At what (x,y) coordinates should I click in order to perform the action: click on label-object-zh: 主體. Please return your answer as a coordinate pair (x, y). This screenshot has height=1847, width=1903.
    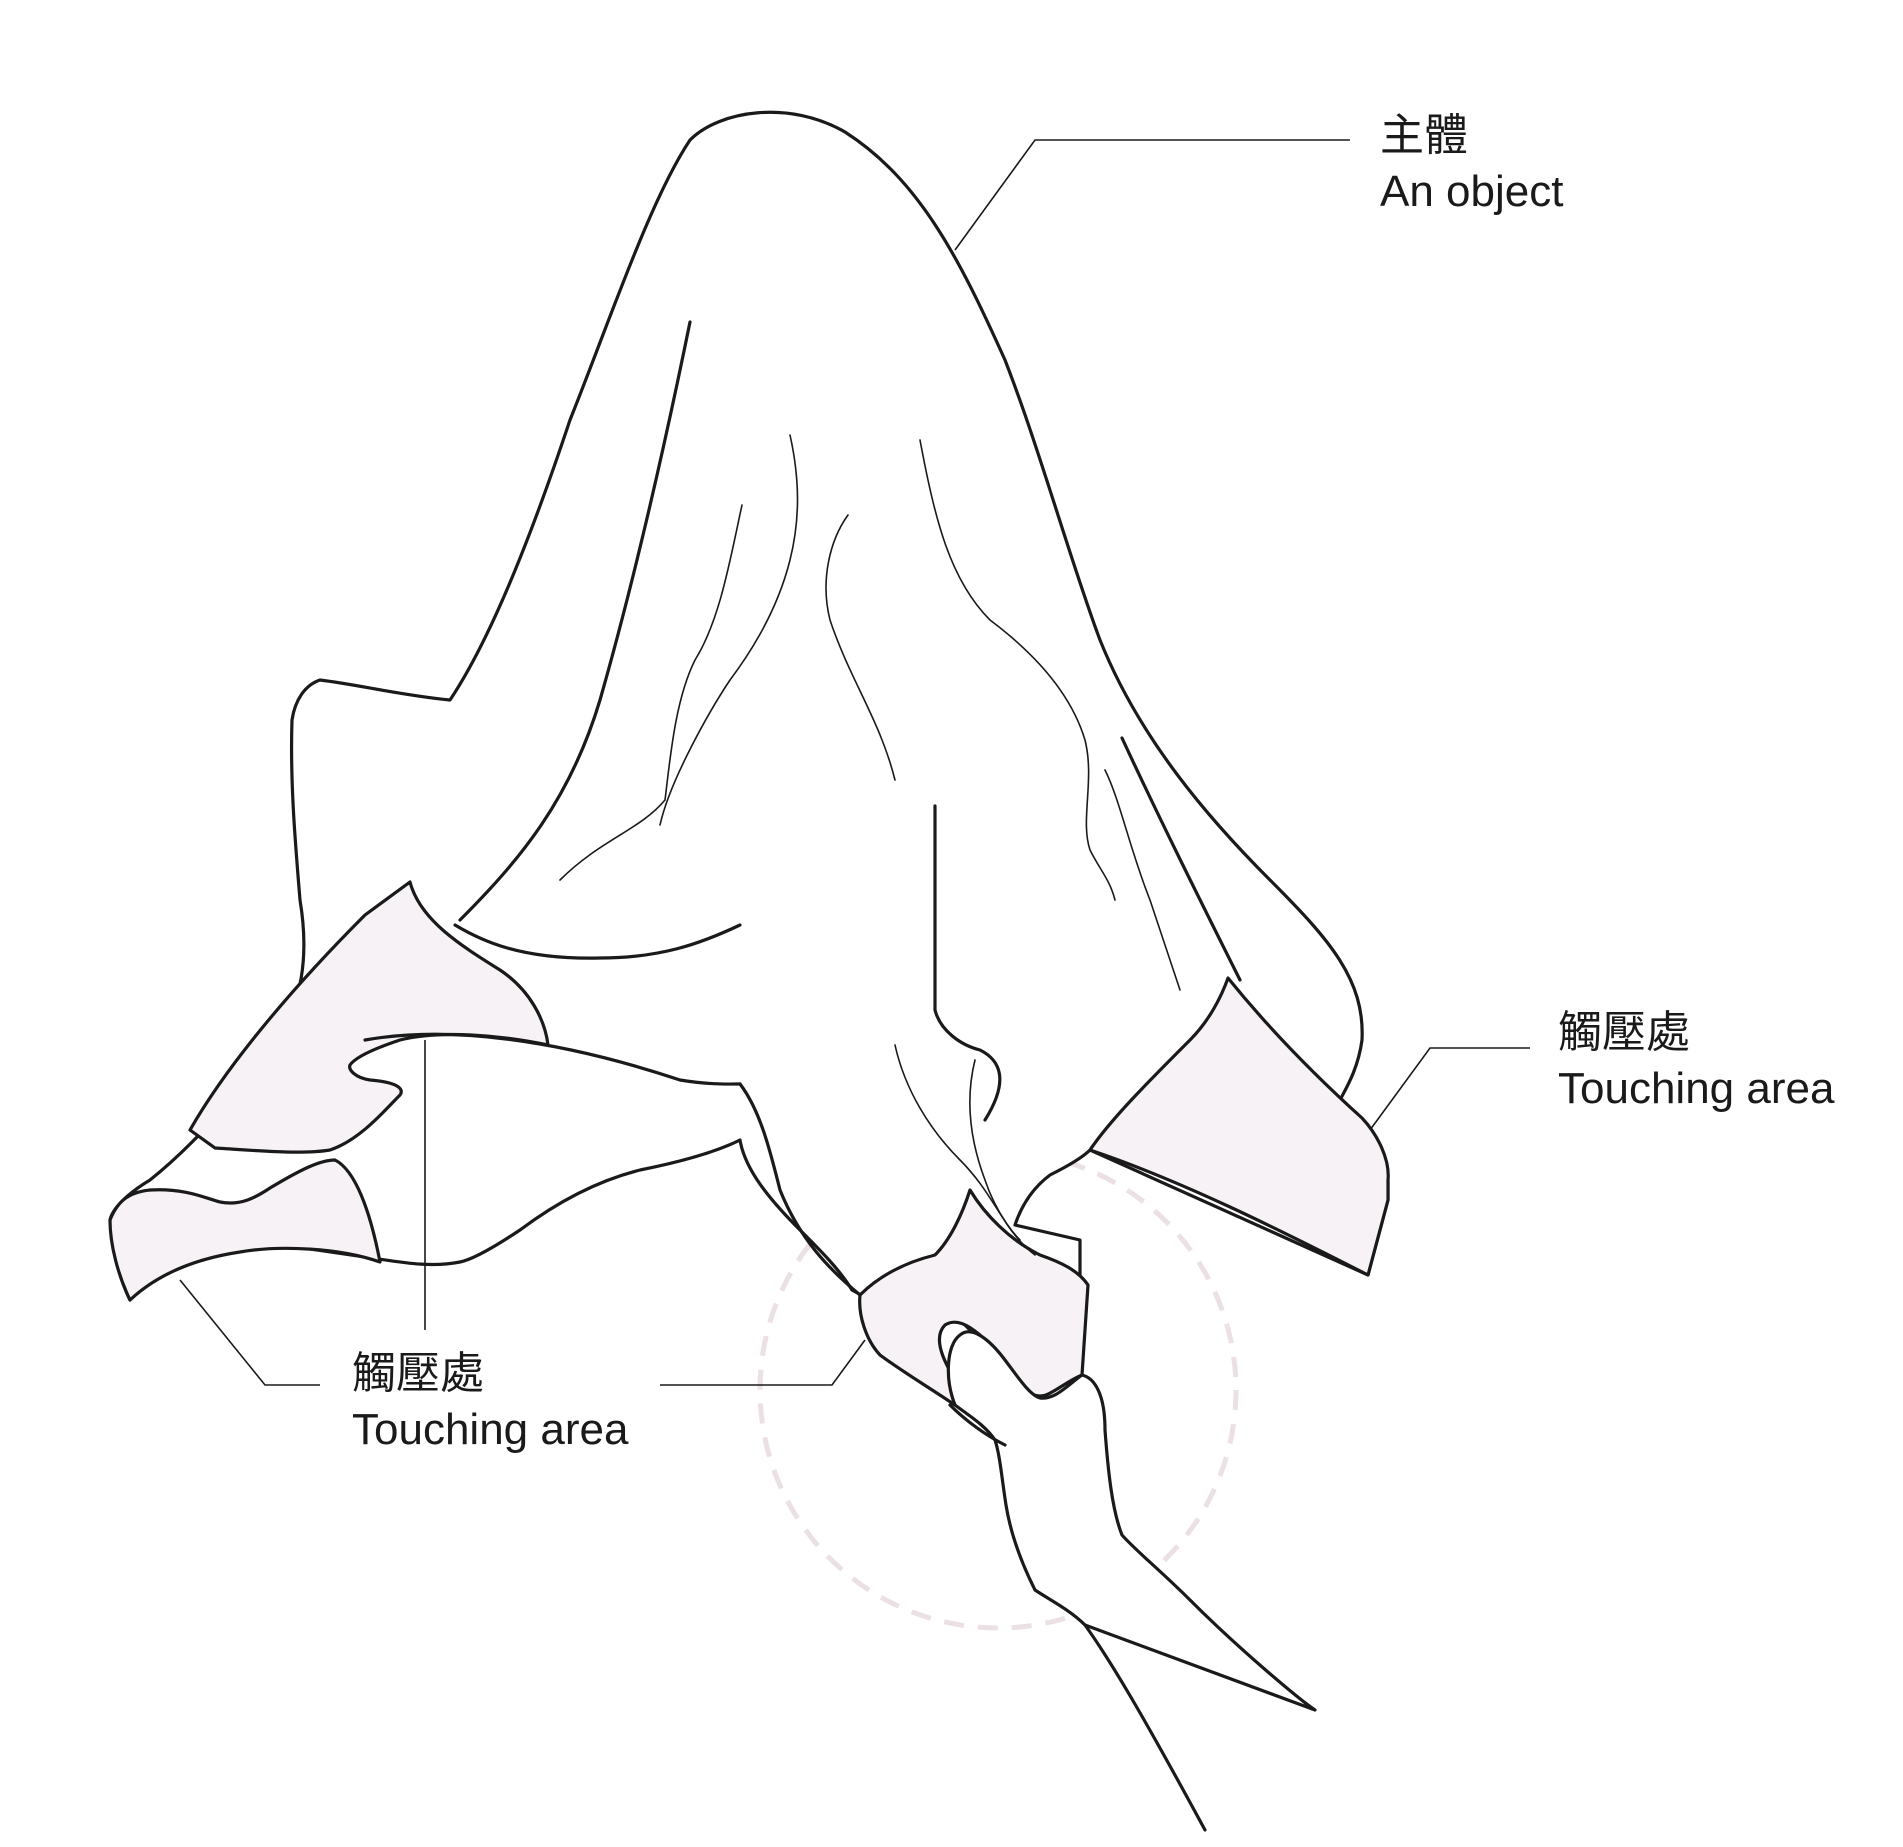
    Looking at the image, I should click on (1424, 135).